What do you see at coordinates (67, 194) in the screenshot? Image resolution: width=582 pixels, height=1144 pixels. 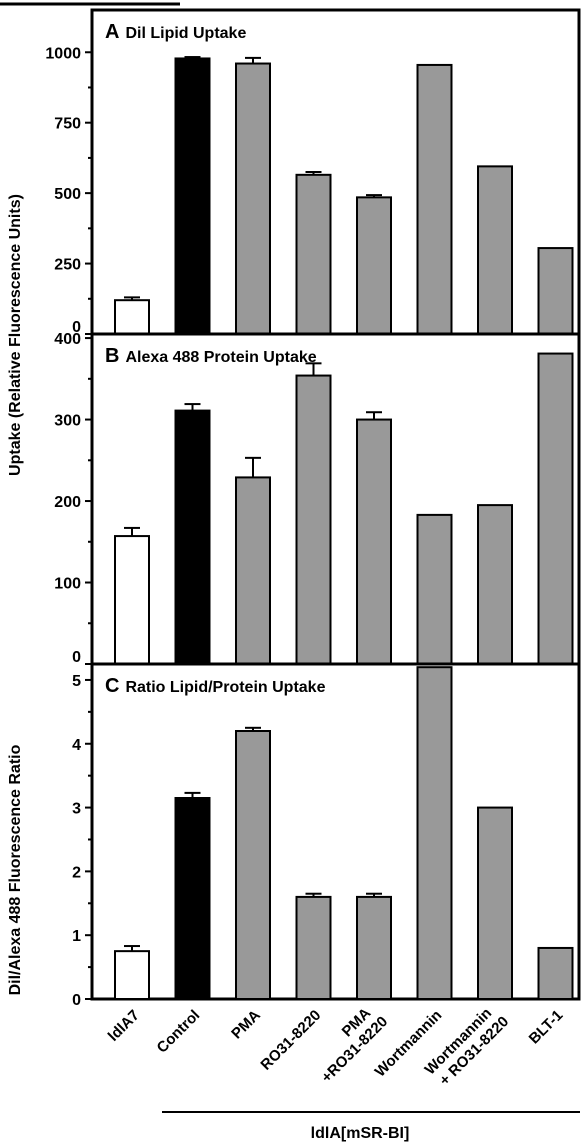 I see `y-tick-label: 500` at bounding box center [67, 194].